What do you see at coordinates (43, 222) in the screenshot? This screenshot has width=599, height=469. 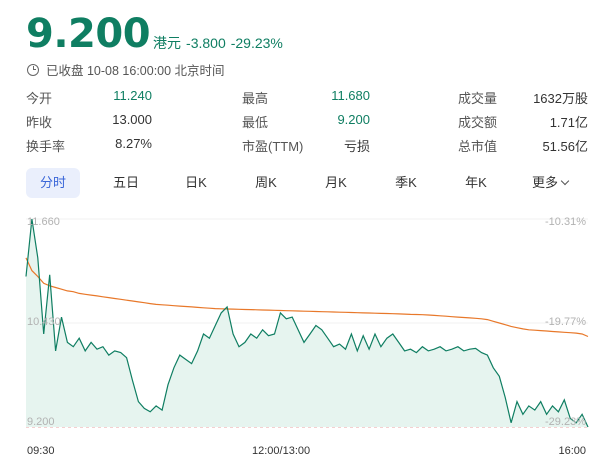 I see `y-left-tick-top: 11.660` at bounding box center [43, 222].